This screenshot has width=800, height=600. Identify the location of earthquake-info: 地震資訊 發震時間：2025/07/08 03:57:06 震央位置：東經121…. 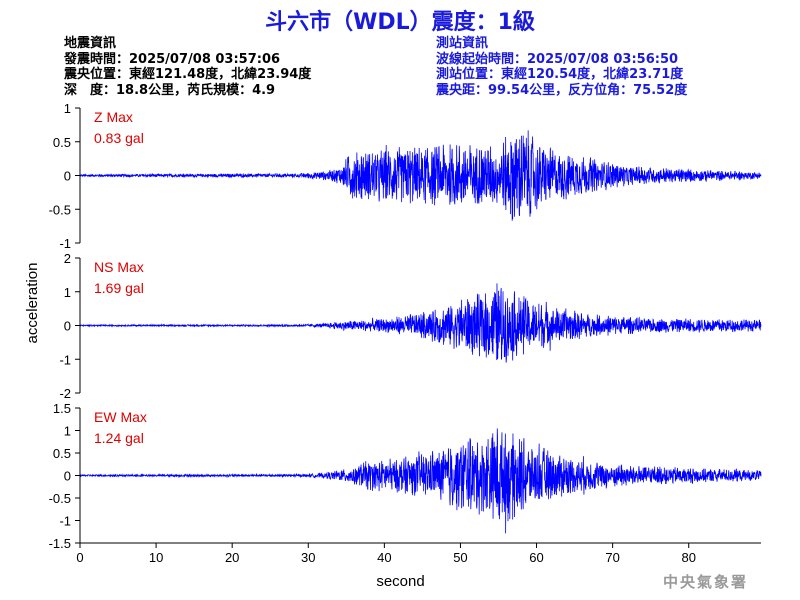
(187, 67).